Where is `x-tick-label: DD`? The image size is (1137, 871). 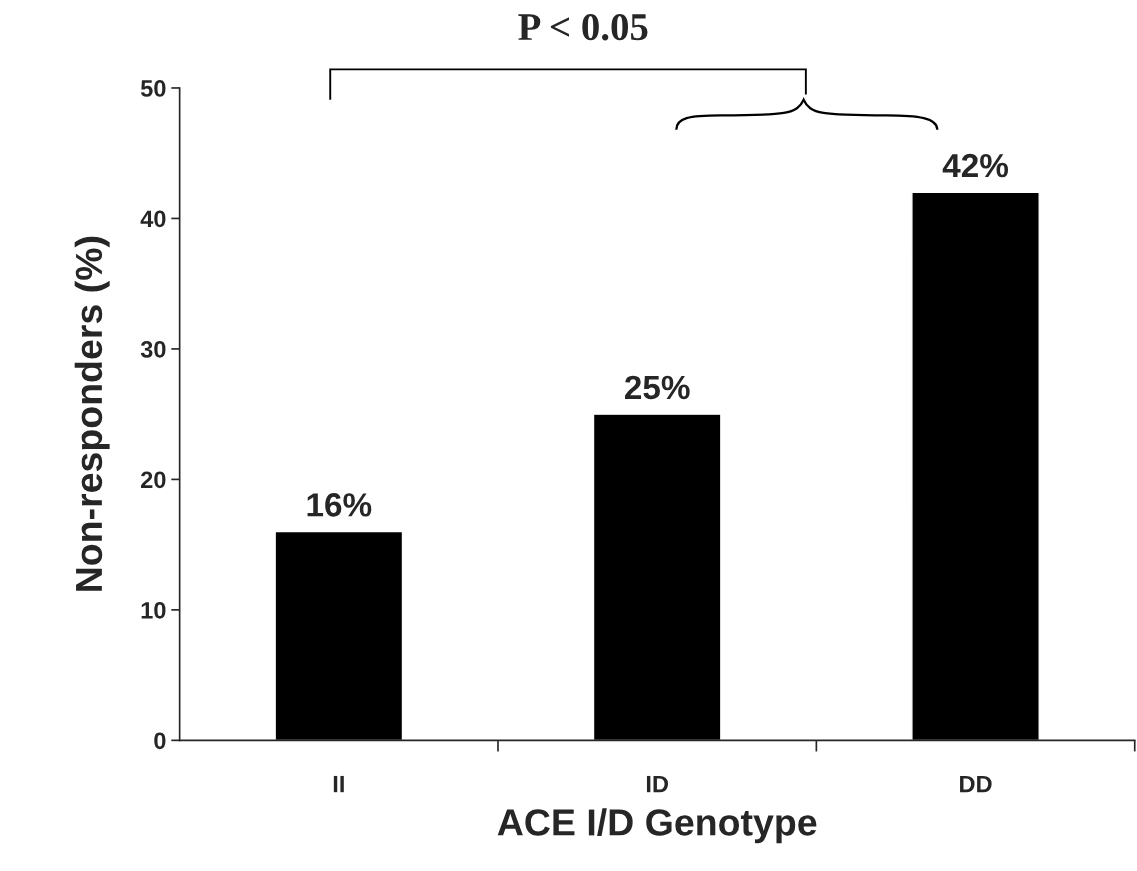 x-tick-label: DD is located at coordinates (976, 784).